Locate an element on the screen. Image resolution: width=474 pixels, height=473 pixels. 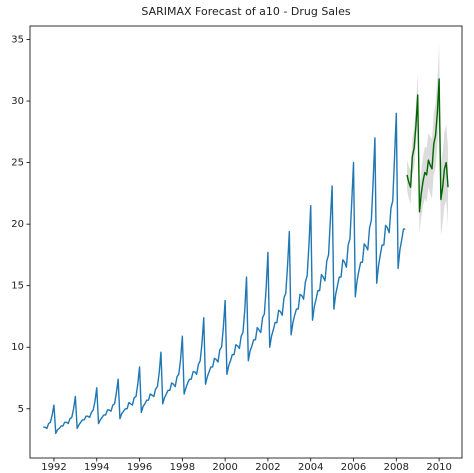
x-tick-label: 1996 is located at coordinates (139, 467).